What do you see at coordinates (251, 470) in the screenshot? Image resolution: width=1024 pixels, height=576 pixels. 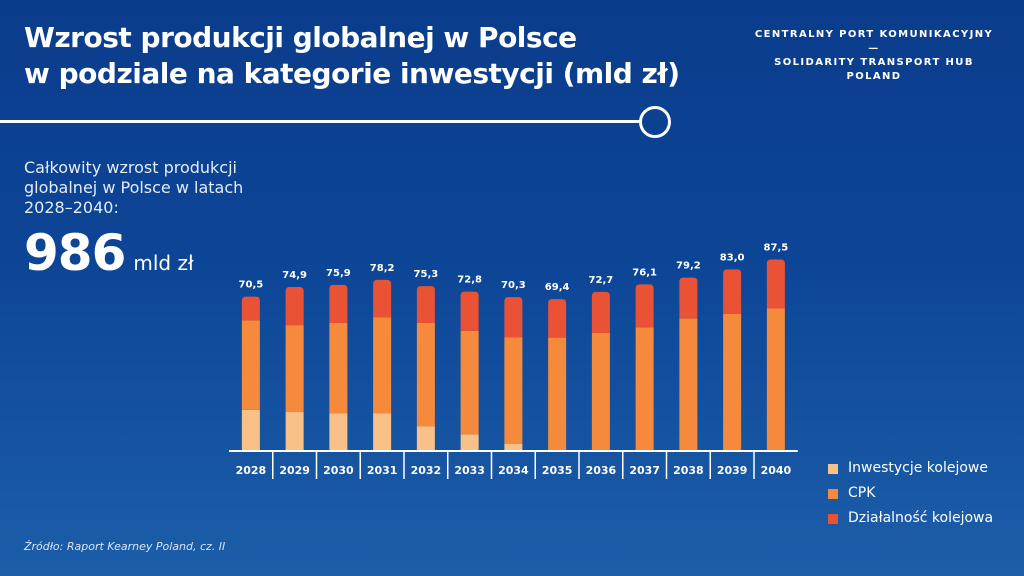 I see `x-tick-2028: 2028` at bounding box center [251, 470].